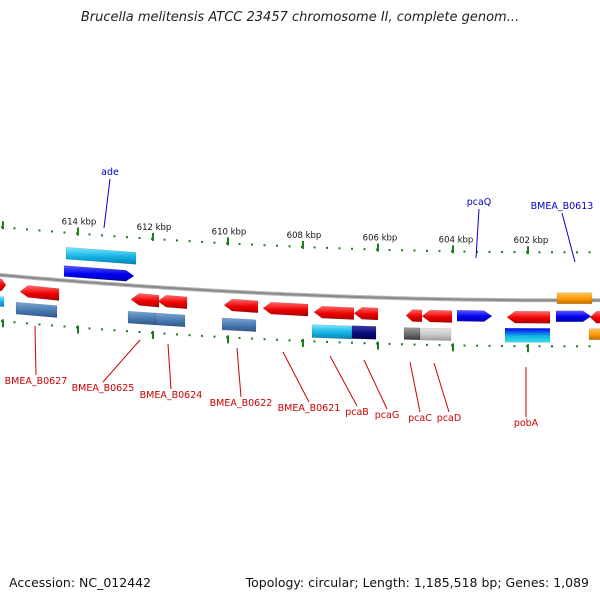  I want to click on leader-line-BMEA_B0625, so click(121, 361).